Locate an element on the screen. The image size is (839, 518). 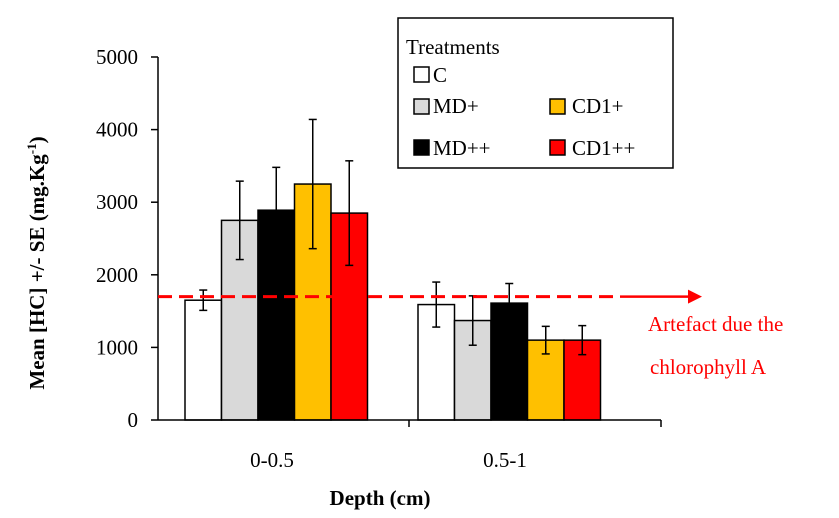
legend-label-md-plus: MD+ is located at coordinates (456, 106).